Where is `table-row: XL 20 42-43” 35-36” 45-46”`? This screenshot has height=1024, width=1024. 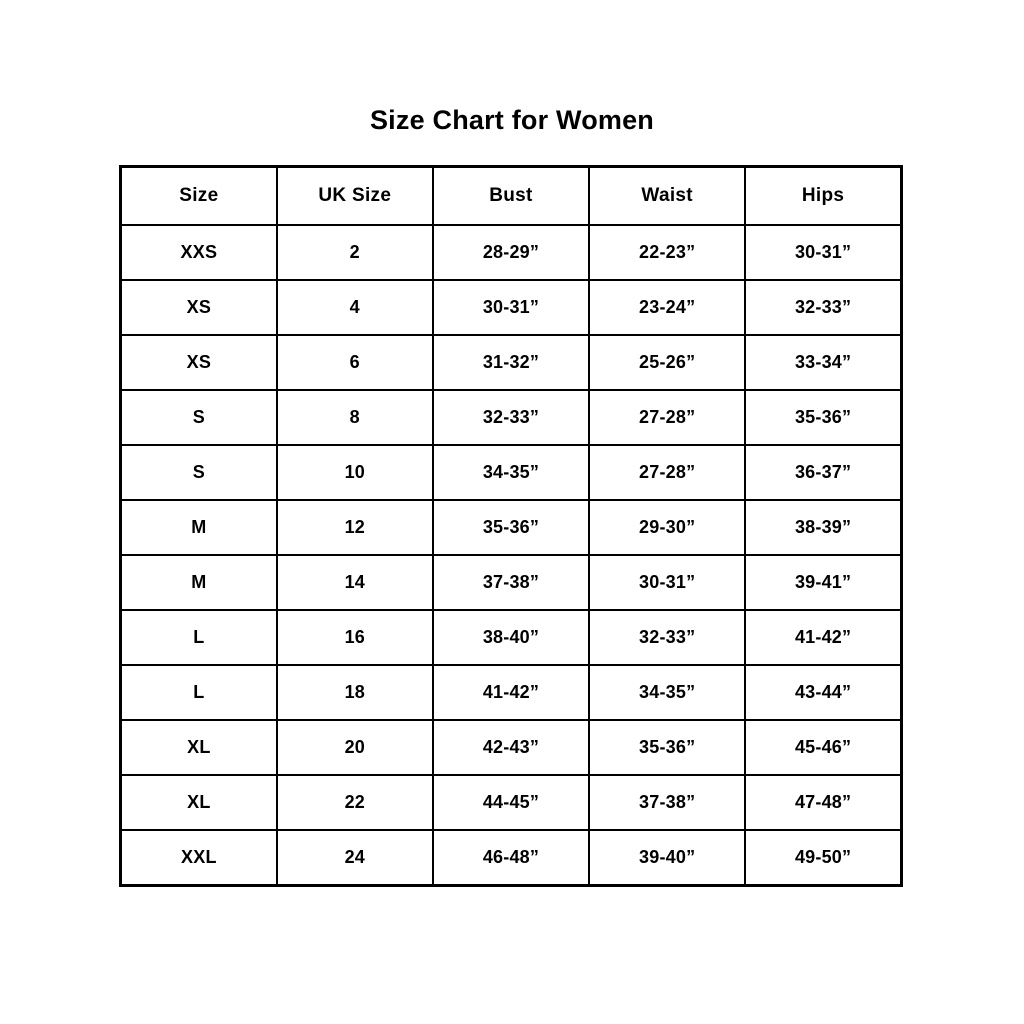
table-row: XL 20 42-43” 35-36” 45-46” is located at coordinates (511, 747).